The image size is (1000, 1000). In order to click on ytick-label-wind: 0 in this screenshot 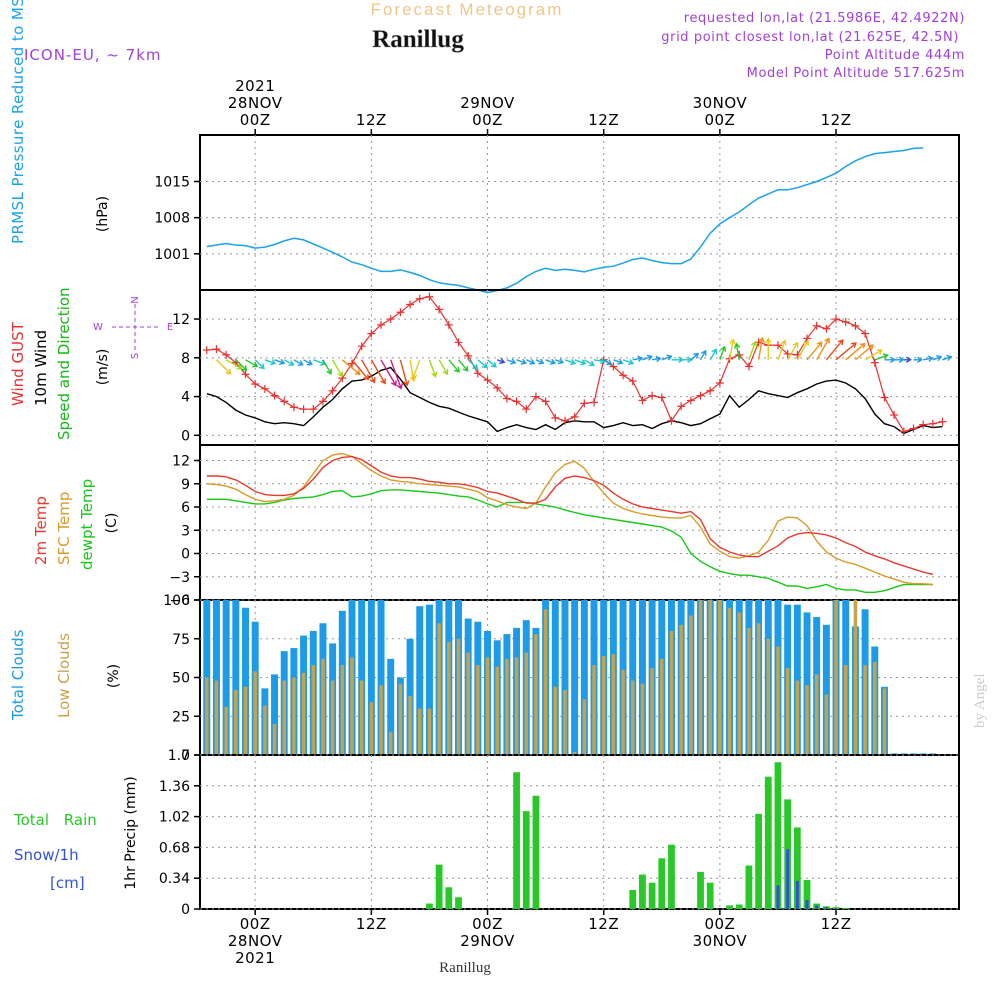, I will do `click(185, 436)`.